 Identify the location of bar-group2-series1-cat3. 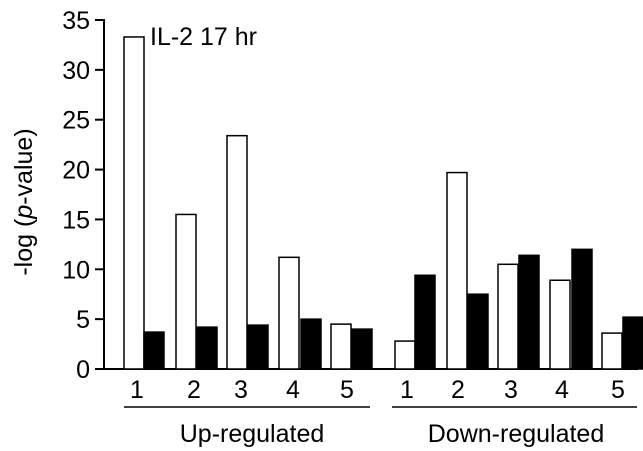
(508, 316).